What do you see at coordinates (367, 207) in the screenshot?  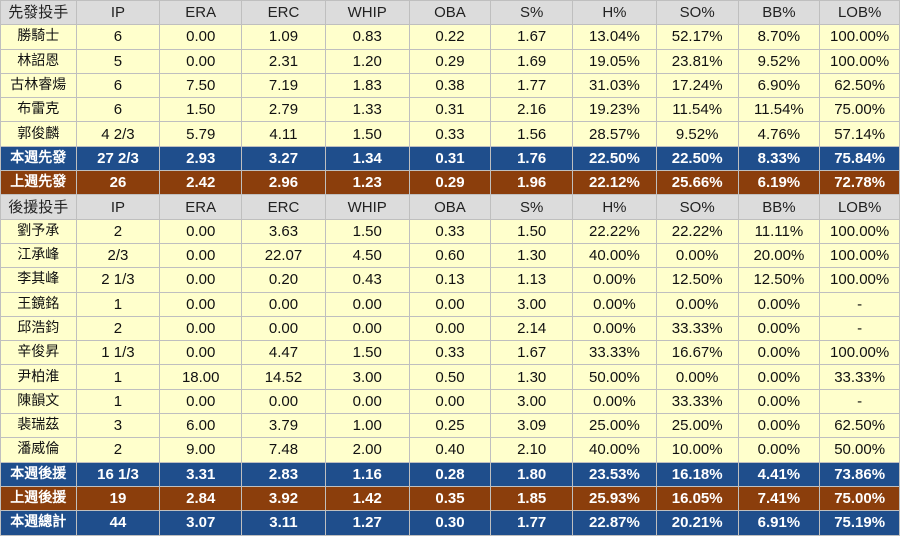 I see `table-cell: WHIP` at bounding box center [367, 207].